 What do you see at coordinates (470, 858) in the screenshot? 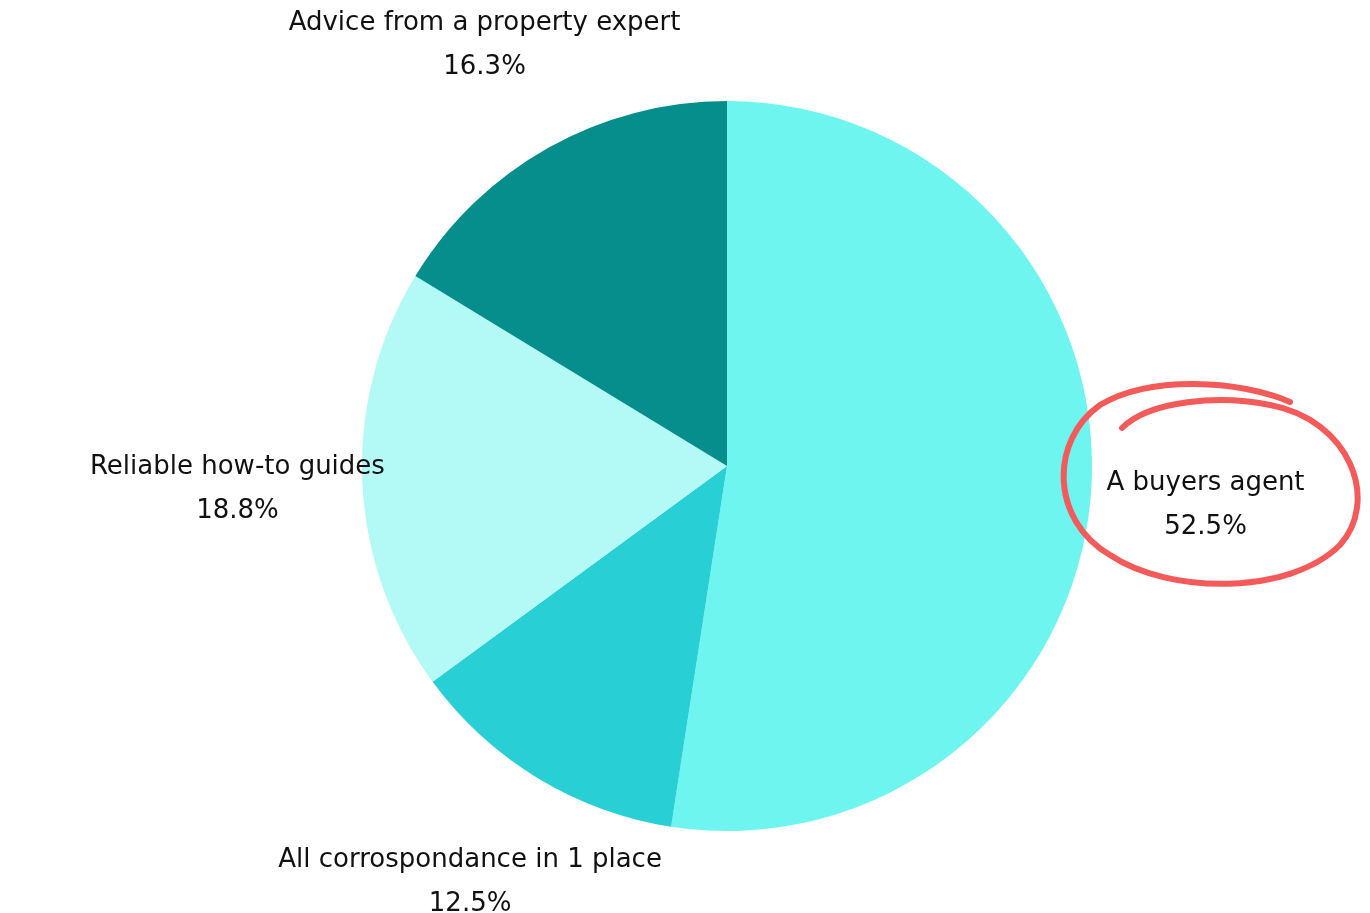
I see `slice-label: All corrospondance in 1 place` at bounding box center [470, 858].